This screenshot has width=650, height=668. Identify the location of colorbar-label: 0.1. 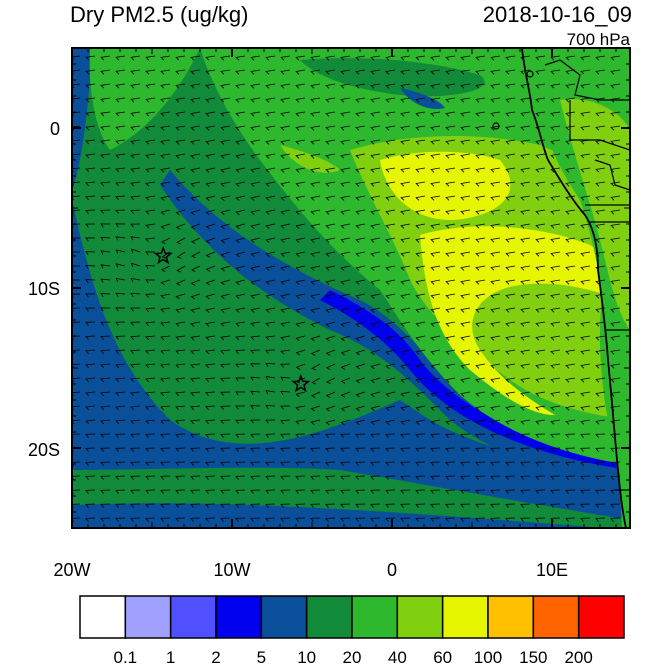
(125, 657).